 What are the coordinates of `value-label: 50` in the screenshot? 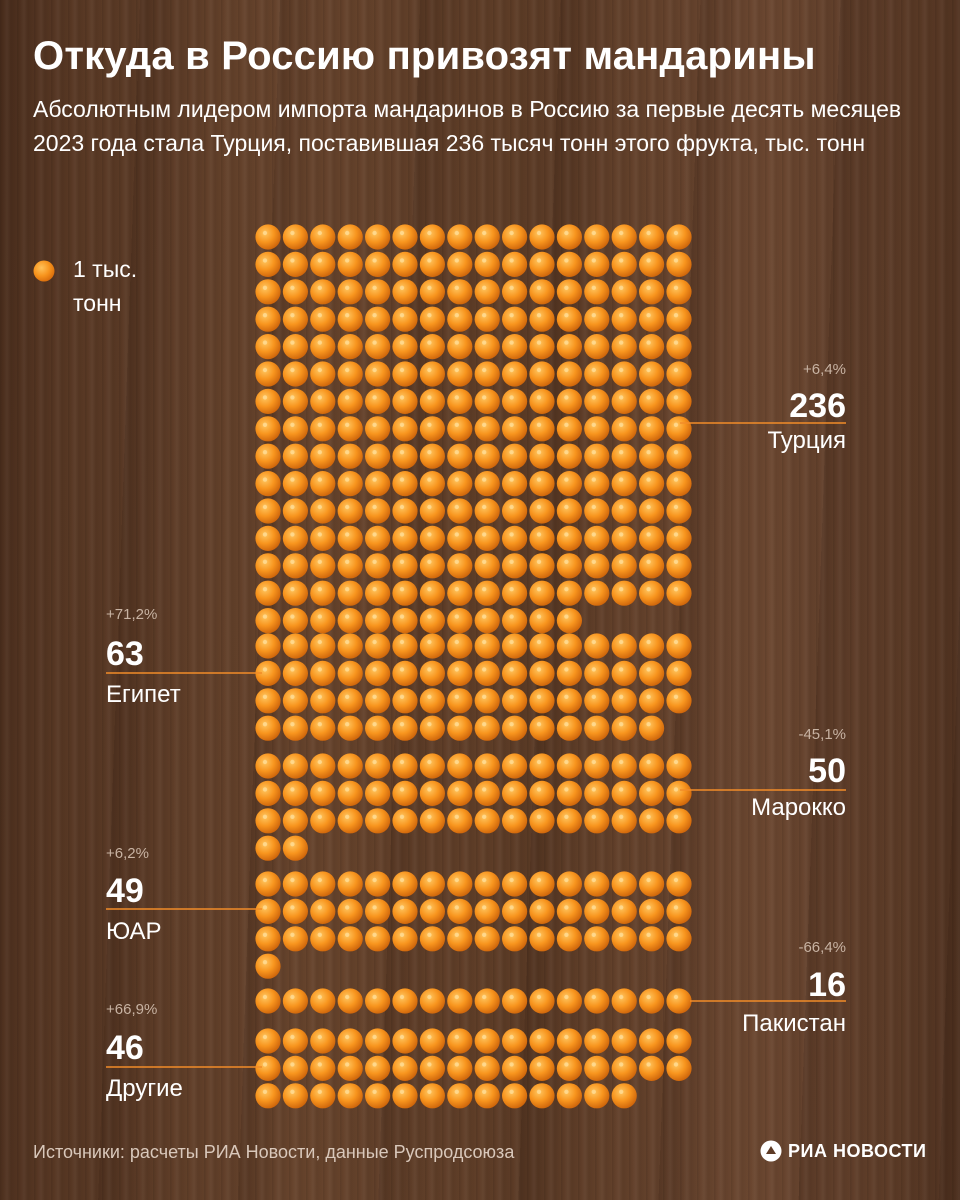 It's located at (827, 771).